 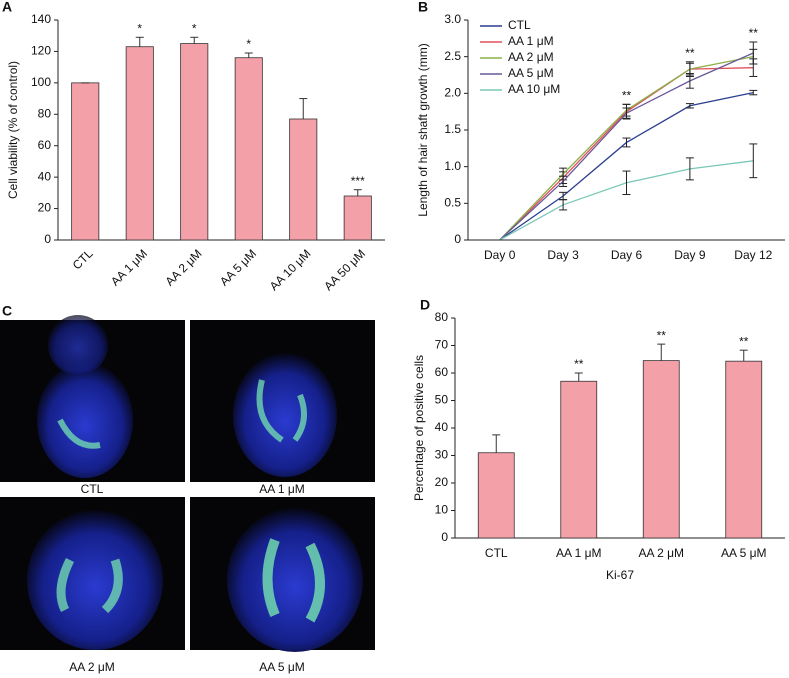 What do you see at coordinates (7, 7) in the screenshot?
I see `panel-letter: A` at bounding box center [7, 7].